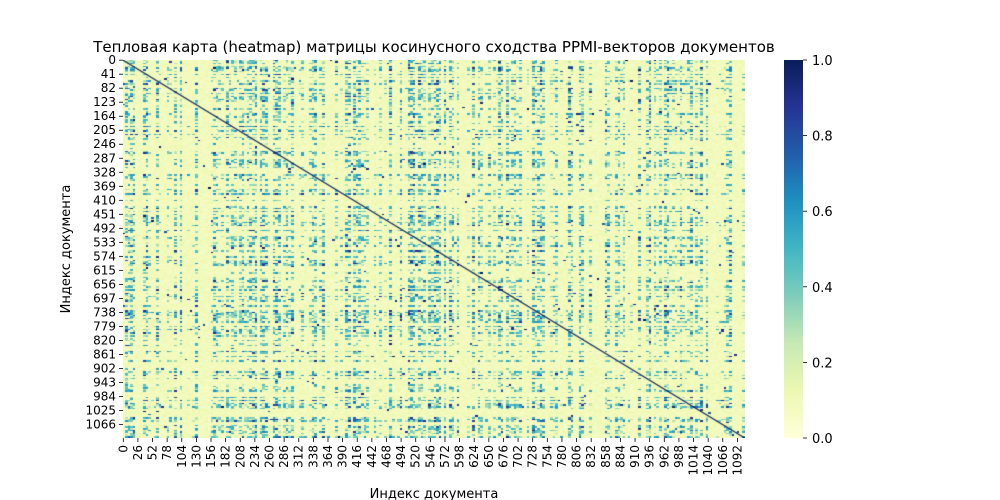 This screenshot has height=500, width=1000. What do you see at coordinates (822, 212) in the screenshot?
I see `colorbar-tick-label: 0.6` at bounding box center [822, 212].